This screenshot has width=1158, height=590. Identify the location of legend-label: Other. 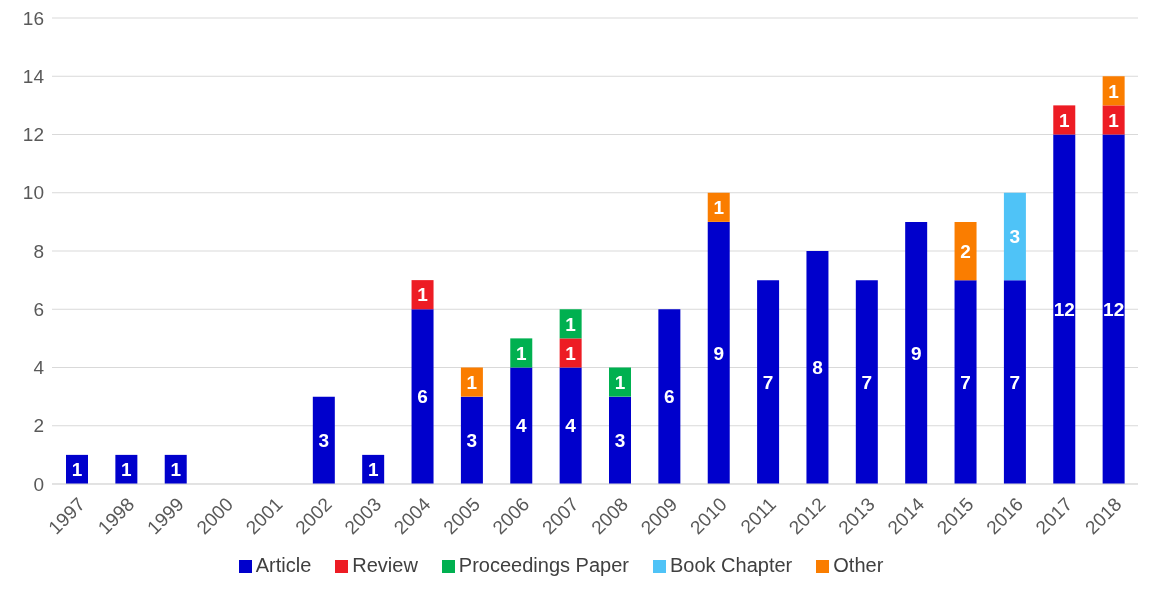
(858, 565).